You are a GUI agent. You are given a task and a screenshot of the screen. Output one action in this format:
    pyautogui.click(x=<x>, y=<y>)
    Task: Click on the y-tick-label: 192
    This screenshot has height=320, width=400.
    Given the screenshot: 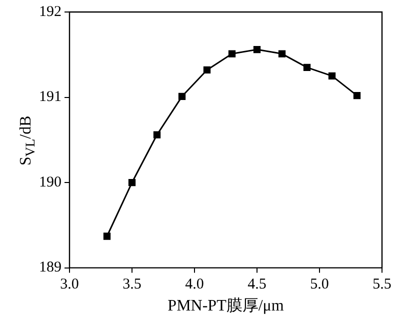 What is the action you would take?
    pyautogui.click(x=50, y=12)
    